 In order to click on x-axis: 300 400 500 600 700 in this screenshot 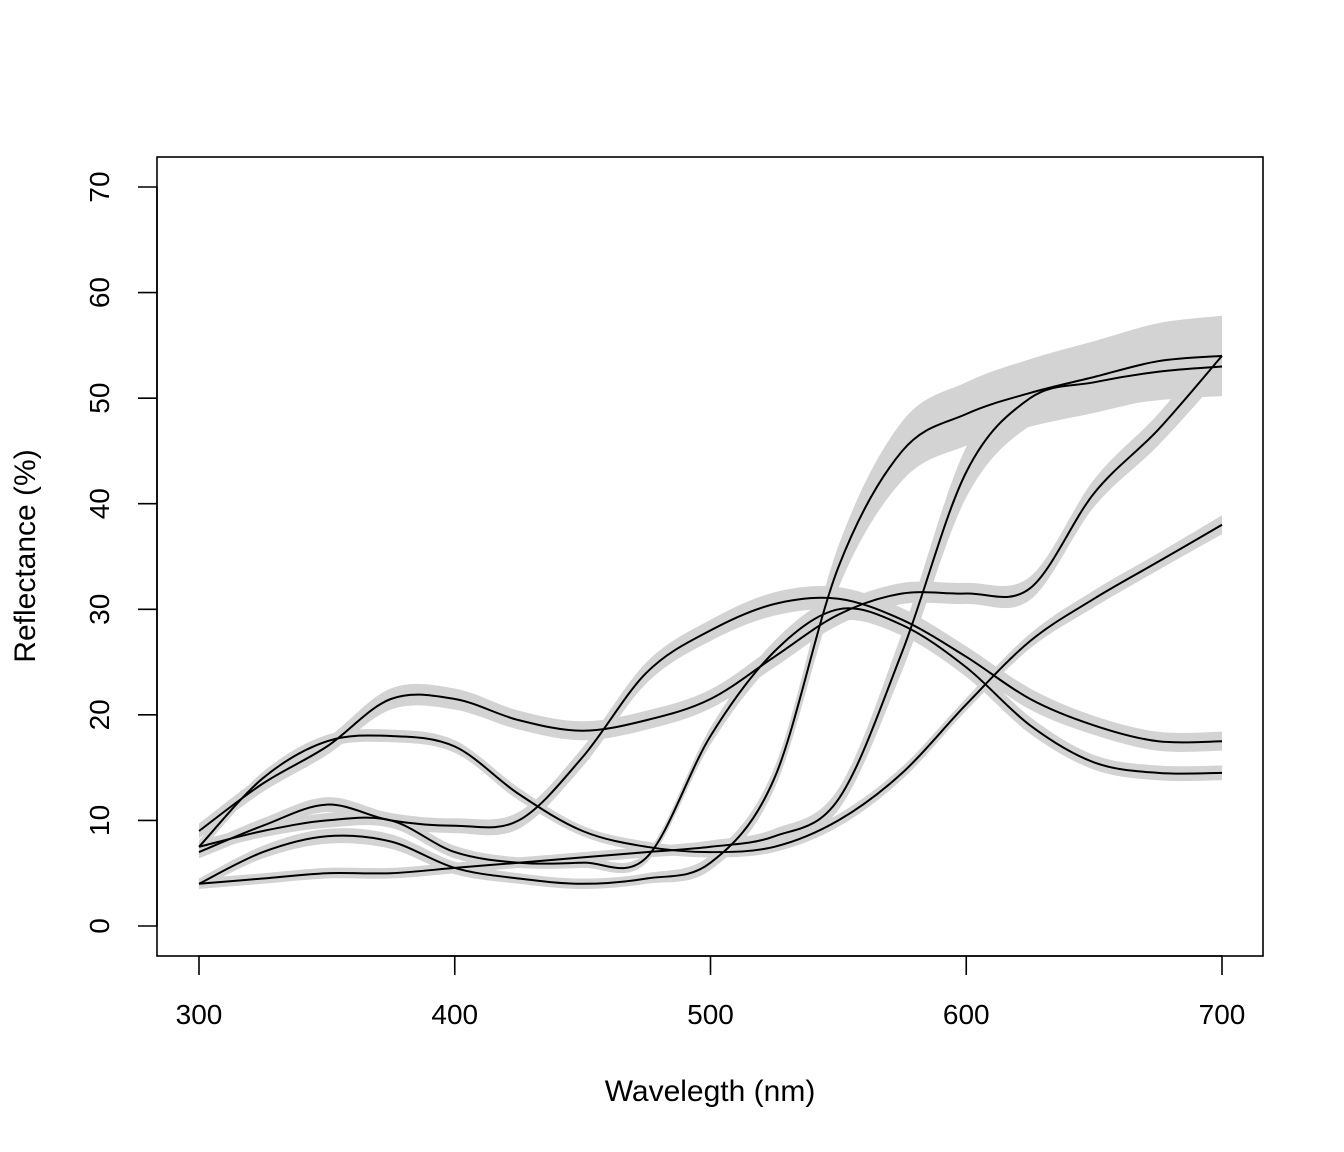, I will do `click(711, 992)`.